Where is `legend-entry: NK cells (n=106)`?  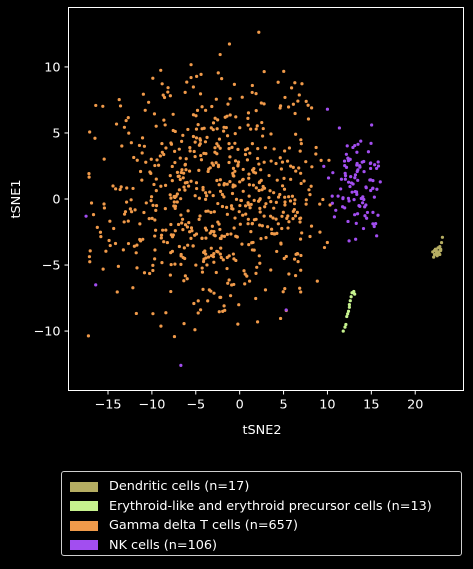 legend-entry: NK cells (n=106) is located at coordinates (265, 546).